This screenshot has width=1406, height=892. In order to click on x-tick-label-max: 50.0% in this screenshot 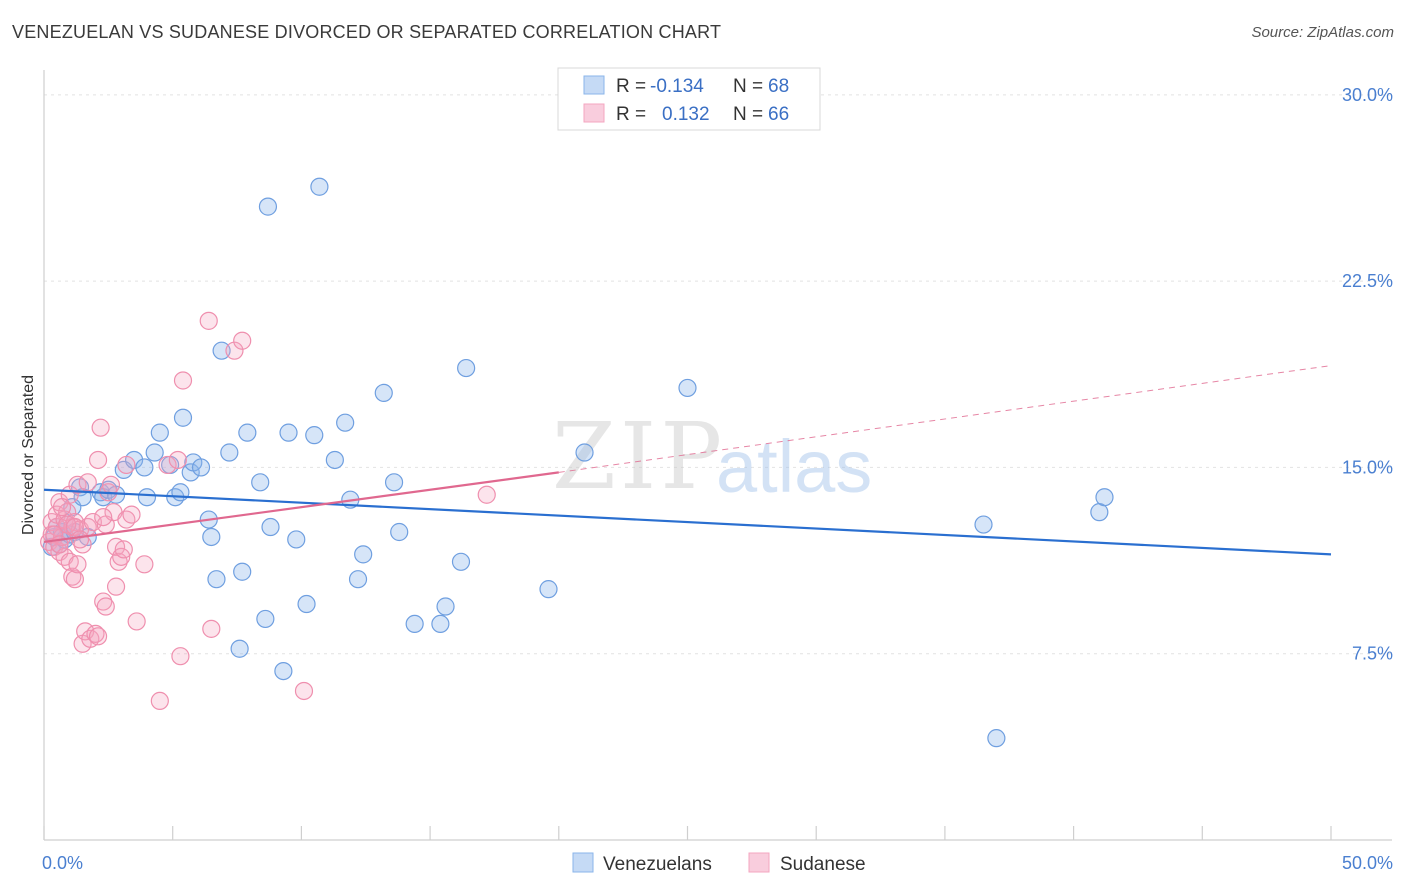, I will do `click(1367, 863)`.